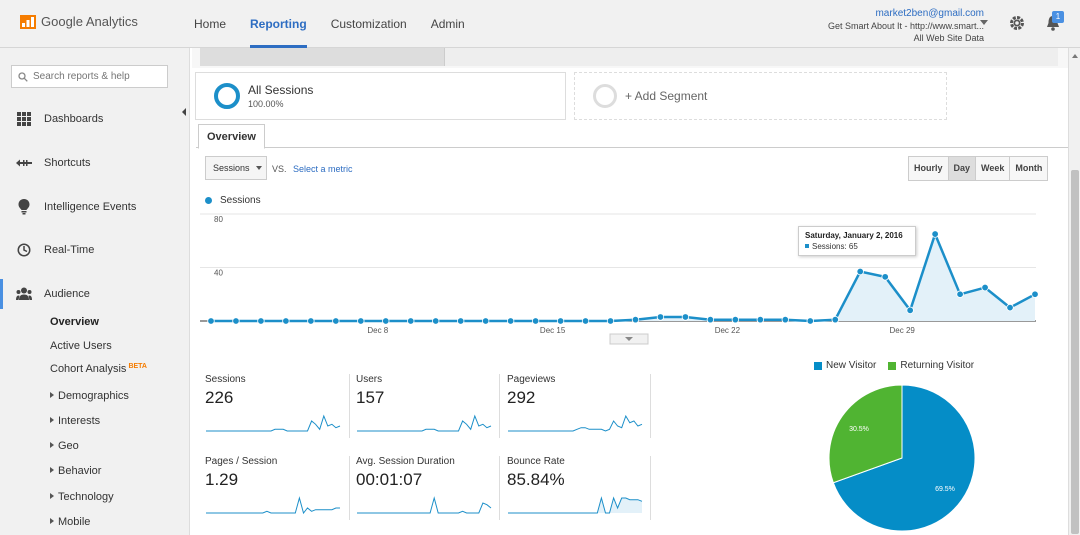 The height and width of the screenshot is (535, 1080). What do you see at coordinates (1029, 168) in the screenshot?
I see `granularity-month-button: Month` at bounding box center [1029, 168].